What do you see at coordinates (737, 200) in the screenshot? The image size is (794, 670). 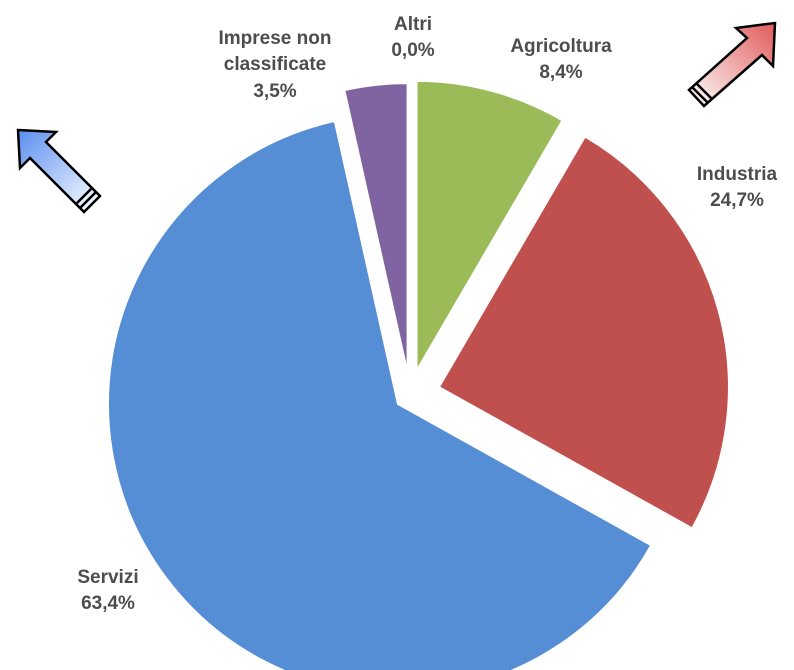 I see `label-industria-value: 24,7%` at bounding box center [737, 200].